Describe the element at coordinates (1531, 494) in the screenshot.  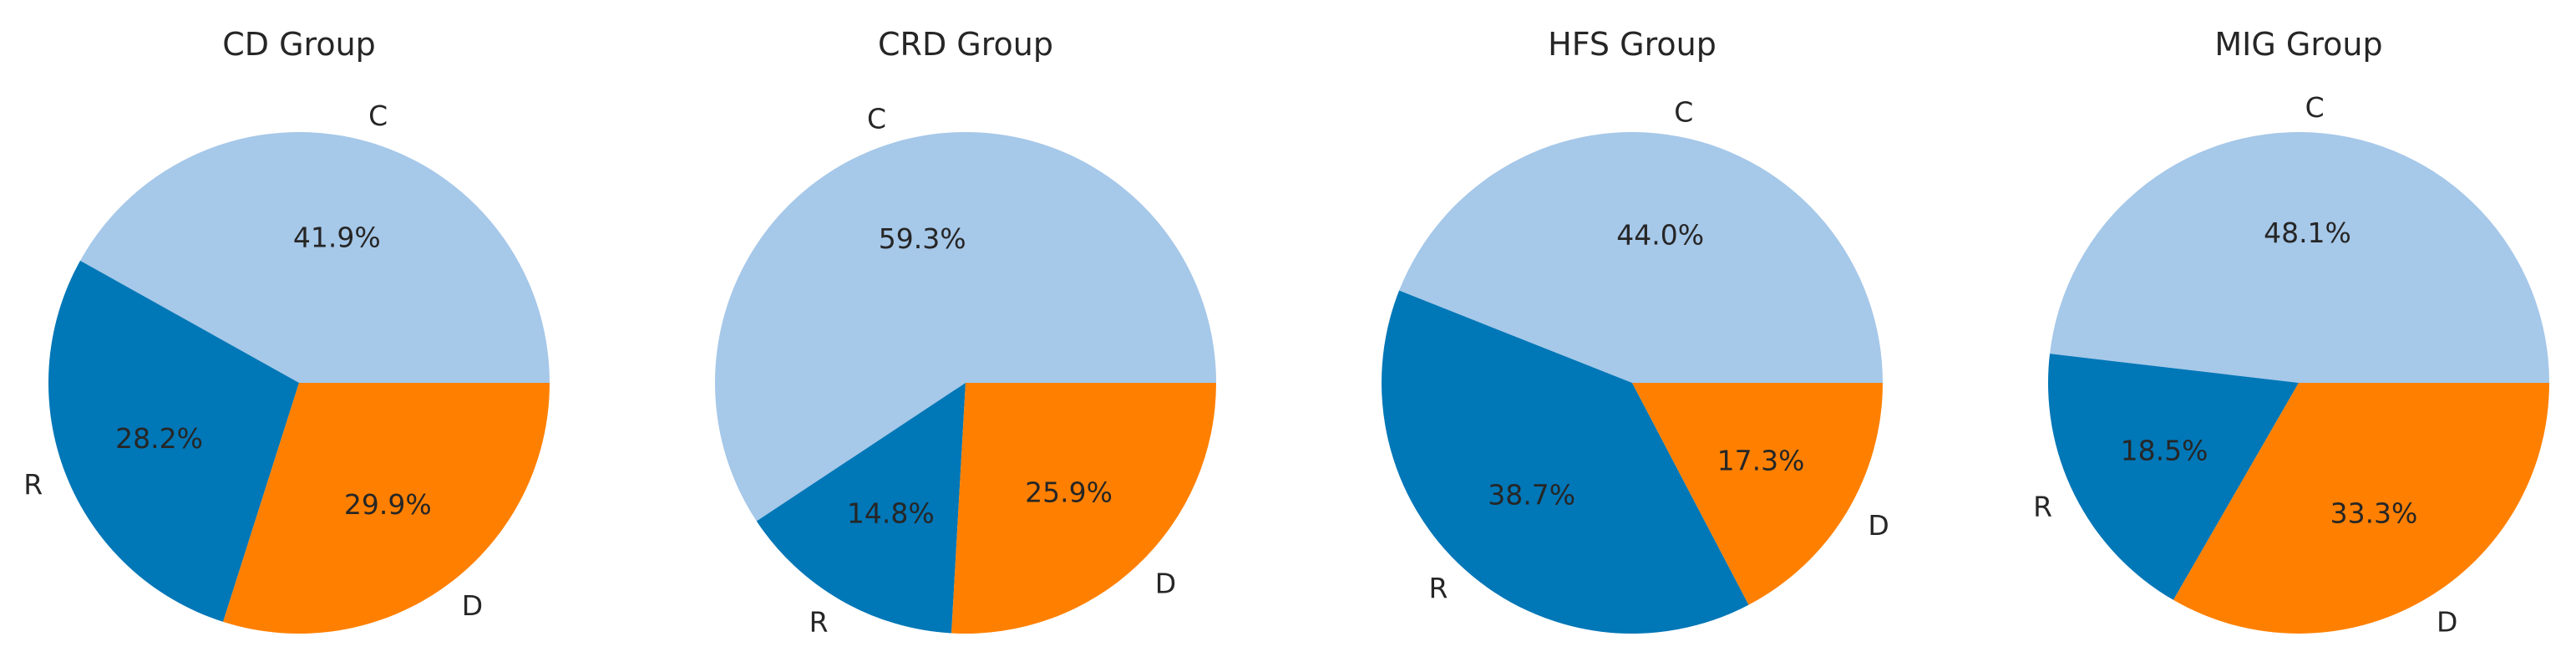
I see `pie-percent-label: 38.7%` at that location.